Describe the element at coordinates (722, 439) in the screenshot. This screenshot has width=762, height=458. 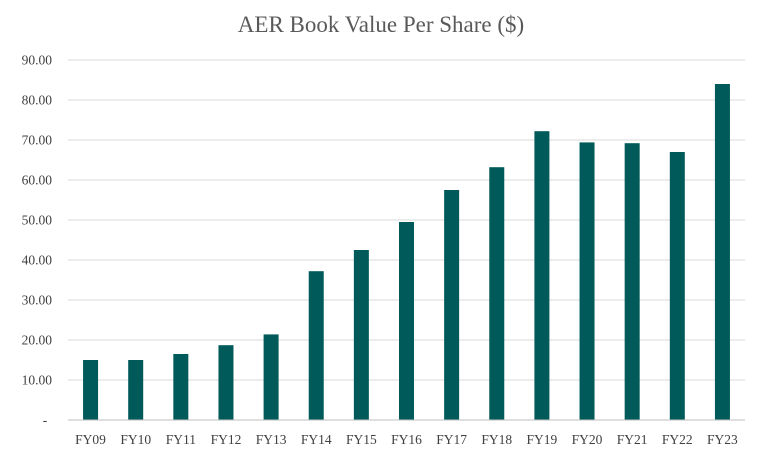
I see `x-tick-label: FY23` at that location.